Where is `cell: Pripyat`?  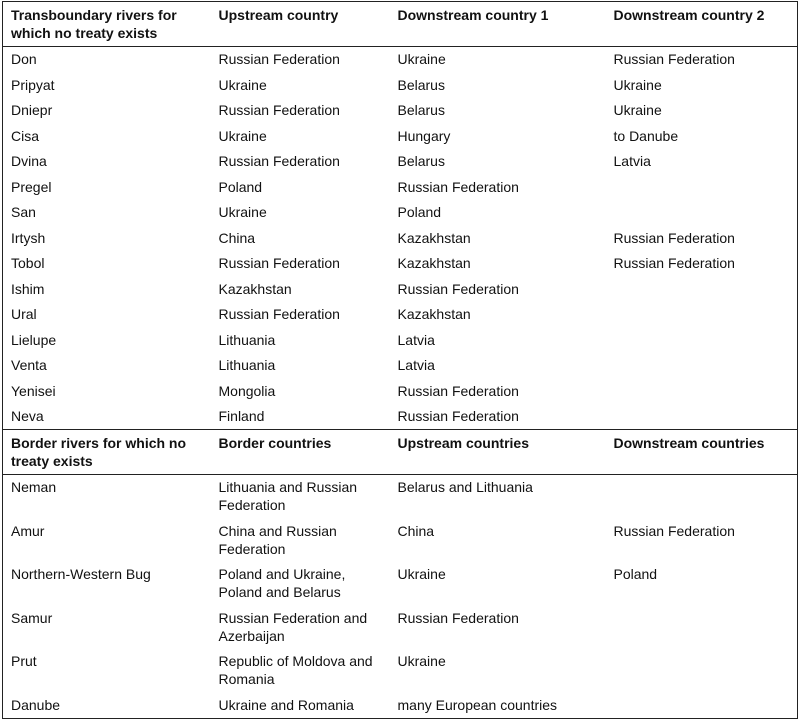 cell: Pripyat is located at coordinates (33, 84).